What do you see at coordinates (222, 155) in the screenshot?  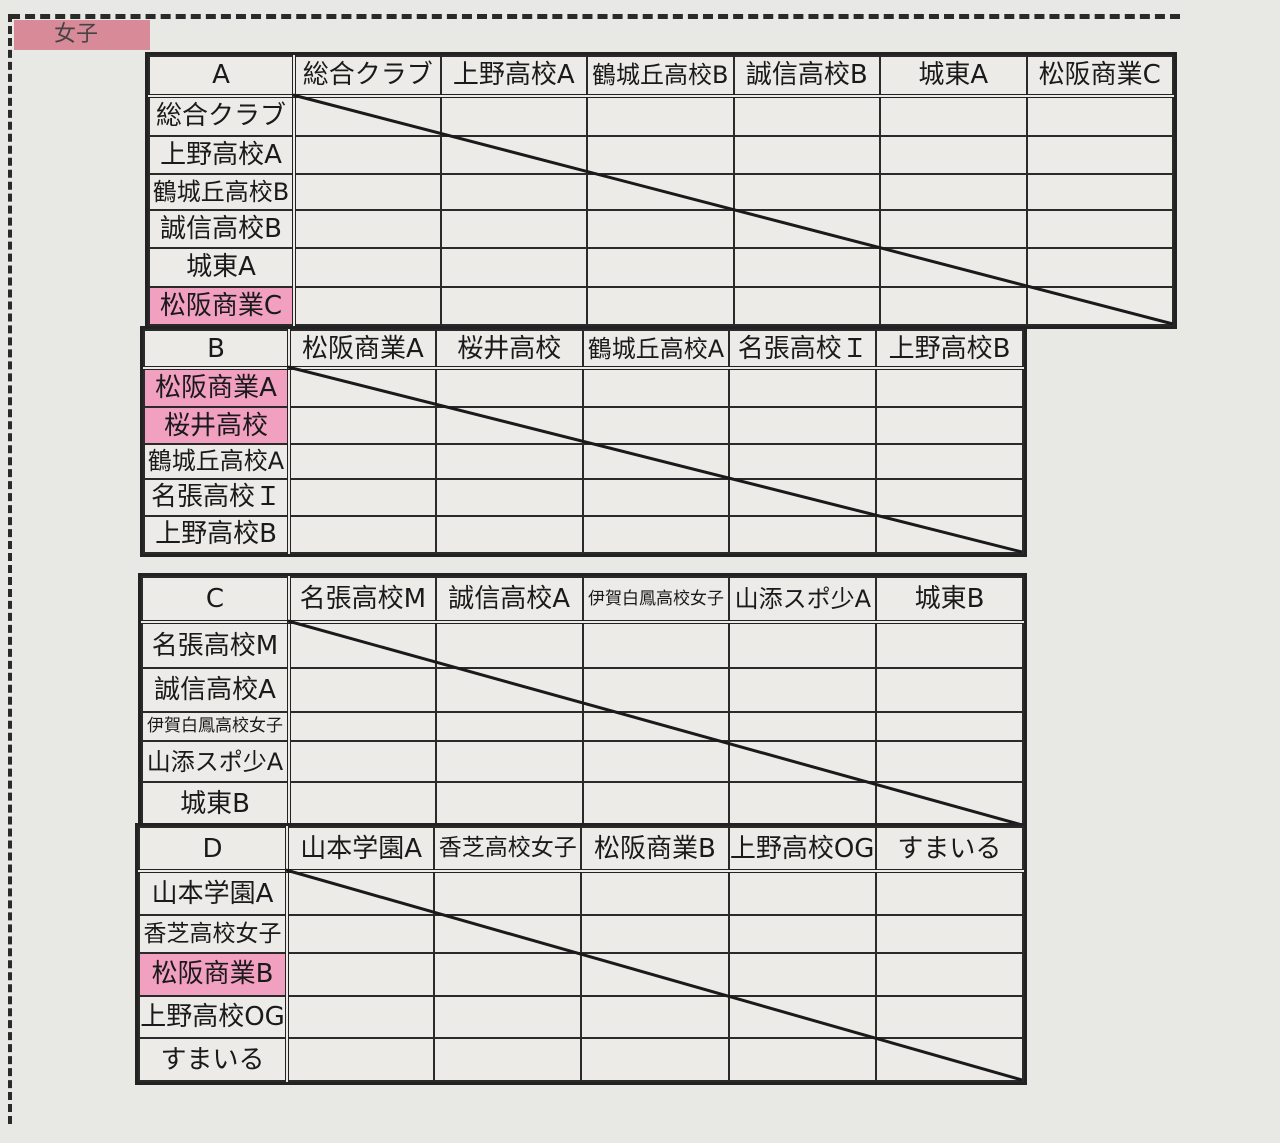 I see `row-header-team: 上野高校A` at bounding box center [222, 155].